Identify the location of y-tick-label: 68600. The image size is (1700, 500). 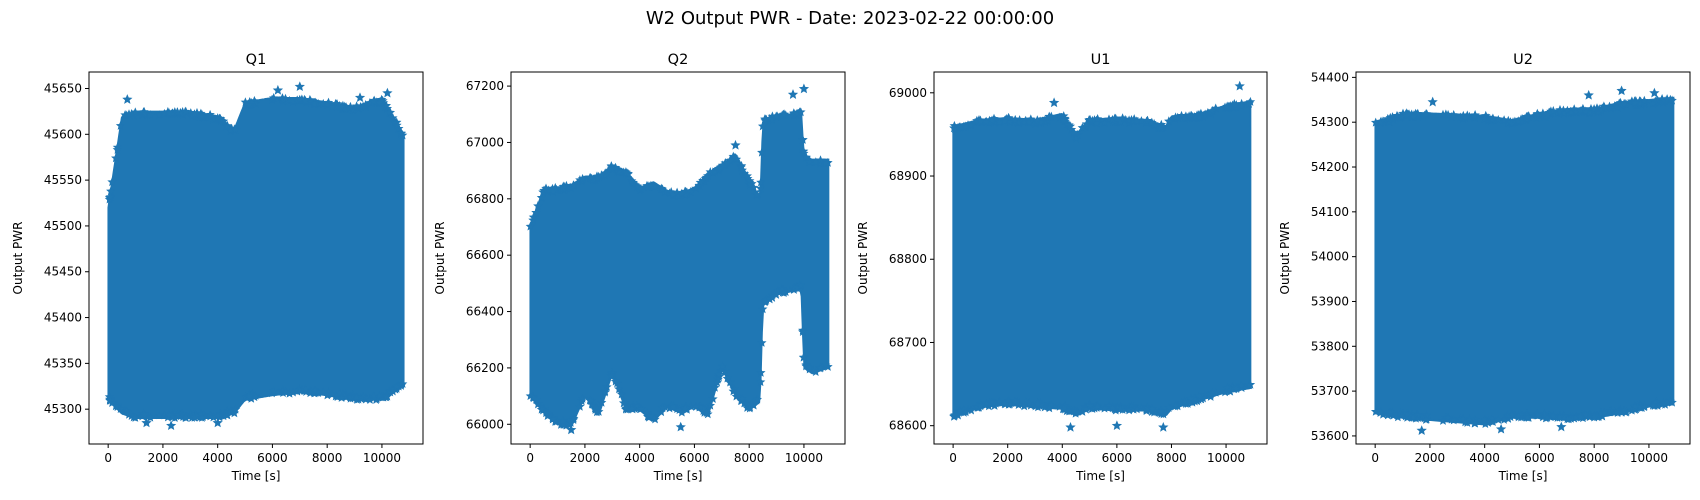
(908, 426).